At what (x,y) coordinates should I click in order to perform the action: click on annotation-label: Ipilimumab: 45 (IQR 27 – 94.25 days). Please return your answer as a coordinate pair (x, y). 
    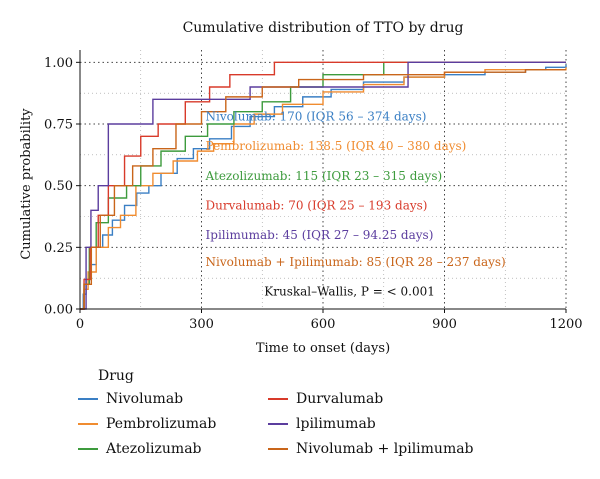
    Looking at the image, I should click on (320, 235).